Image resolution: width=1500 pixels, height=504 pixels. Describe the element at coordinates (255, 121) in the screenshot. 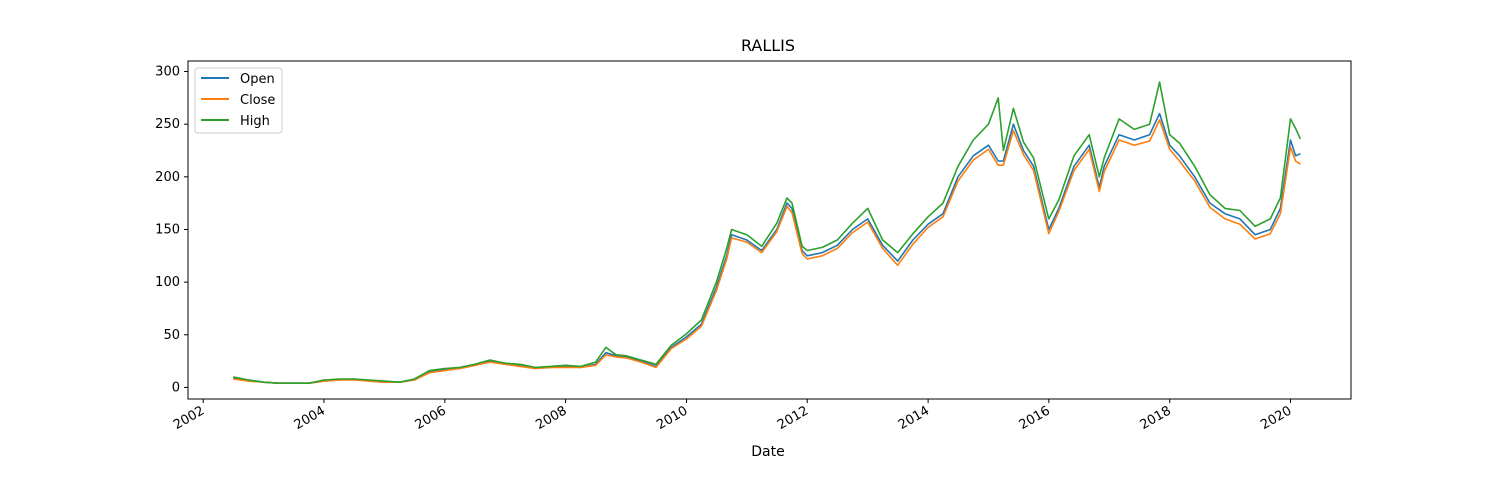

I see `legend-label-high: High` at that location.